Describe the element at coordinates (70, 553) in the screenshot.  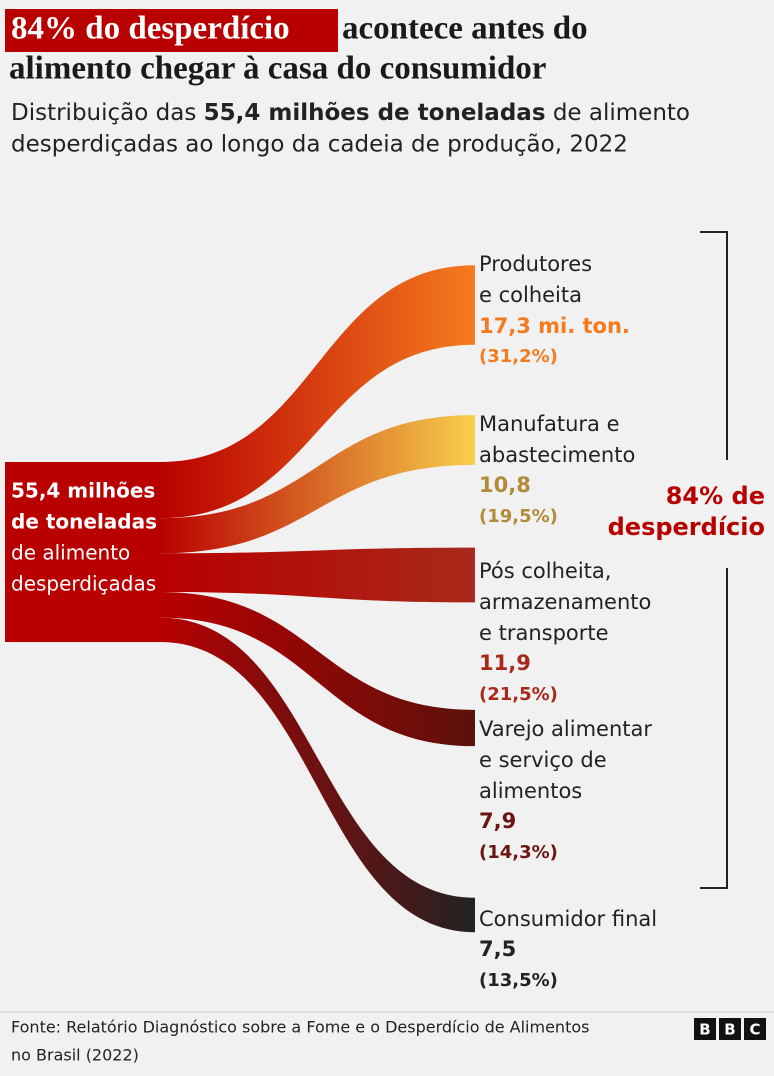
I see `source-label: de alimento` at that location.